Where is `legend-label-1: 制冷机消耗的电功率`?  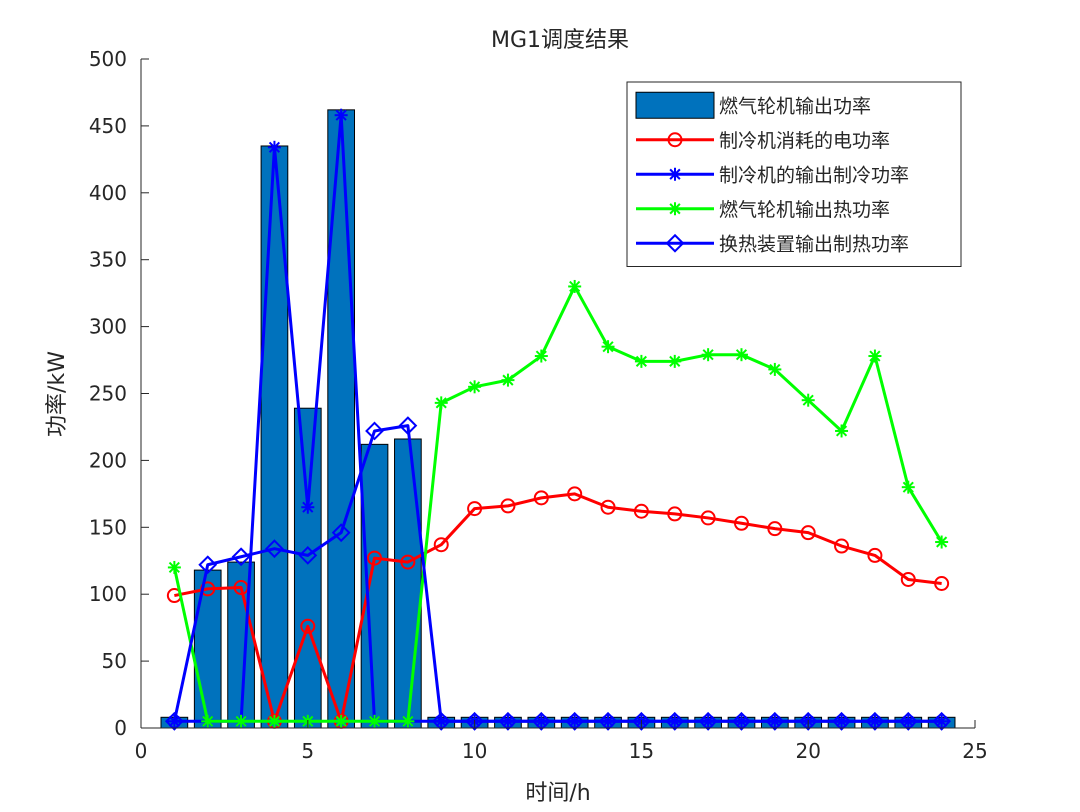
legend-label-1: 制冷机消耗的电功率 is located at coordinates (804, 141).